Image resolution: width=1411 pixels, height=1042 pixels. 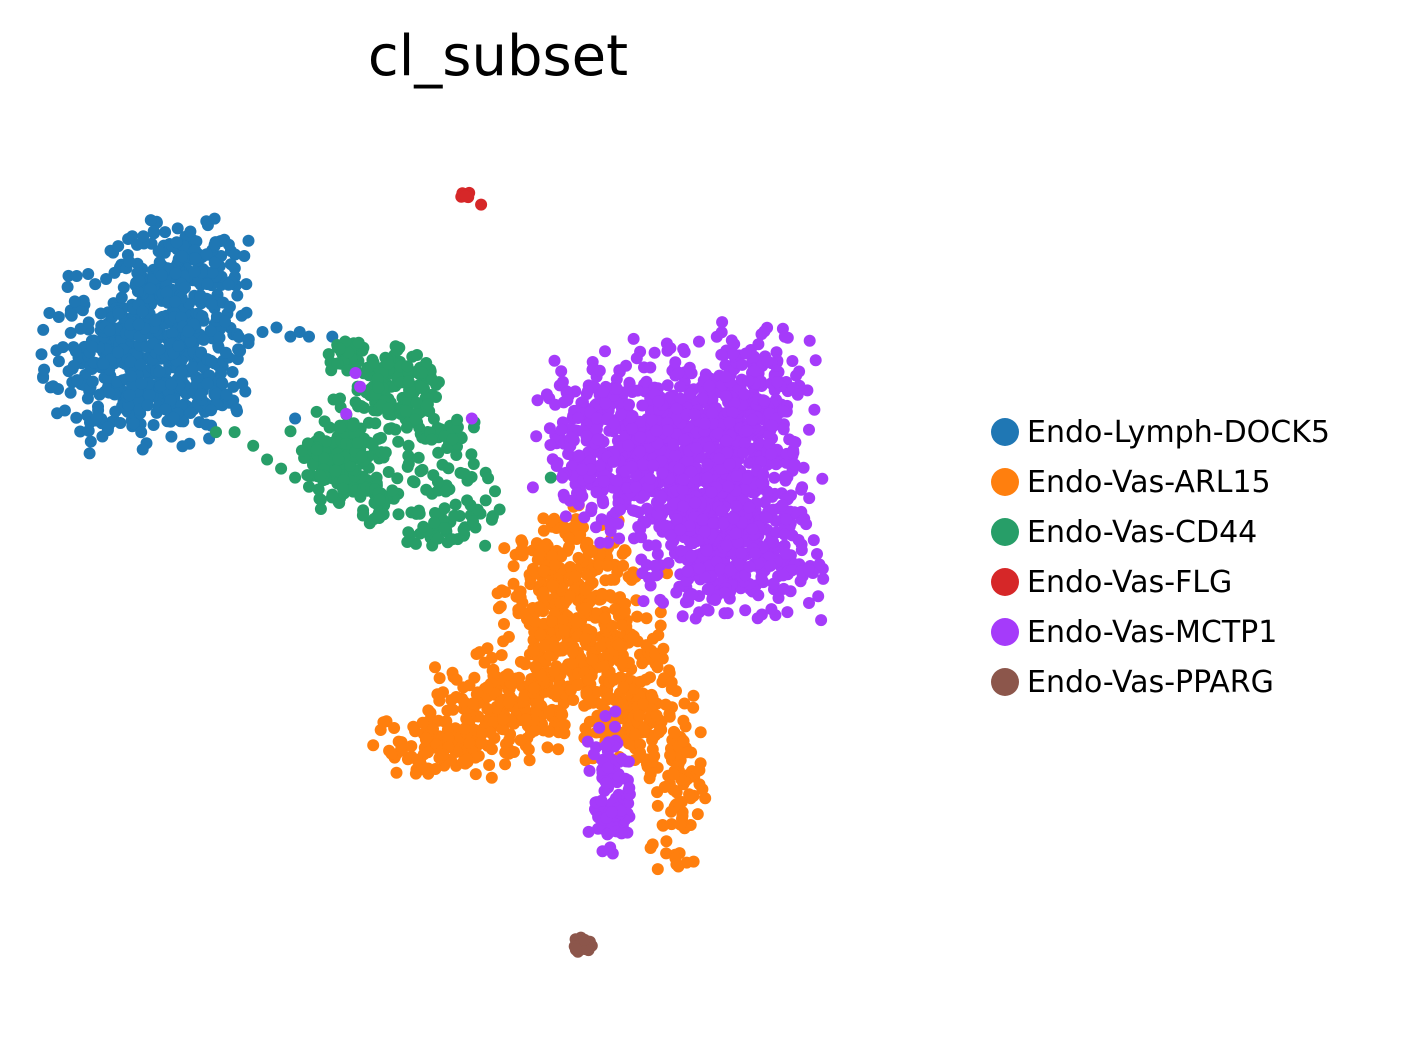 I want to click on legend-label: Endo-Lymph-DOCK5, so click(x=1178, y=432).